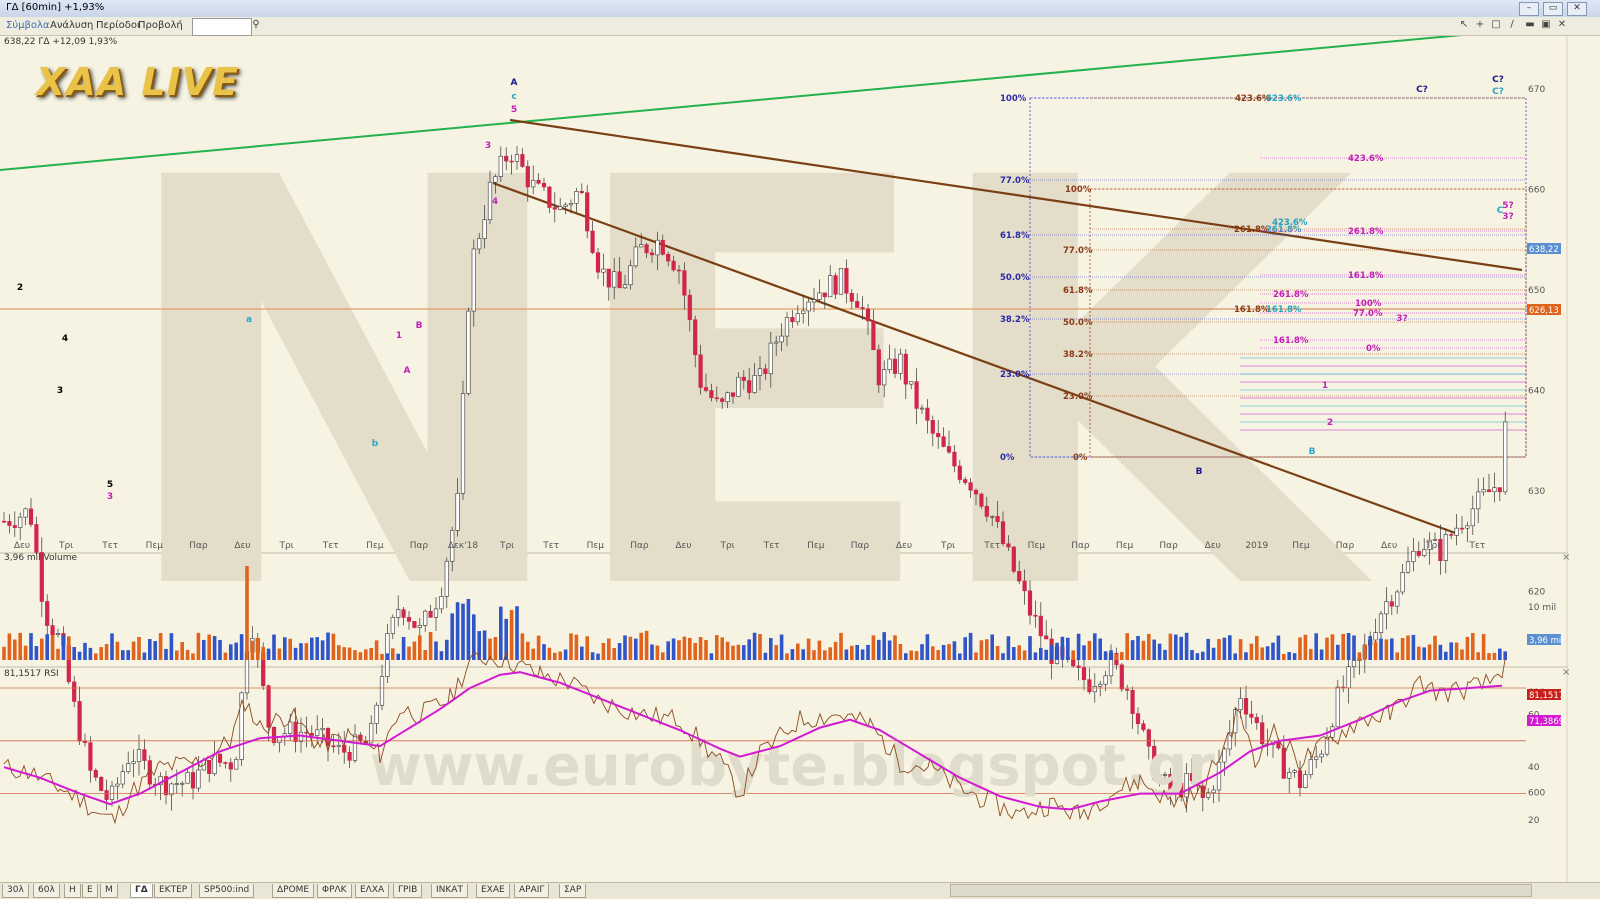 This screenshot has height=899, width=1600. I want to click on tab-0: 30λ, so click(15, 891).